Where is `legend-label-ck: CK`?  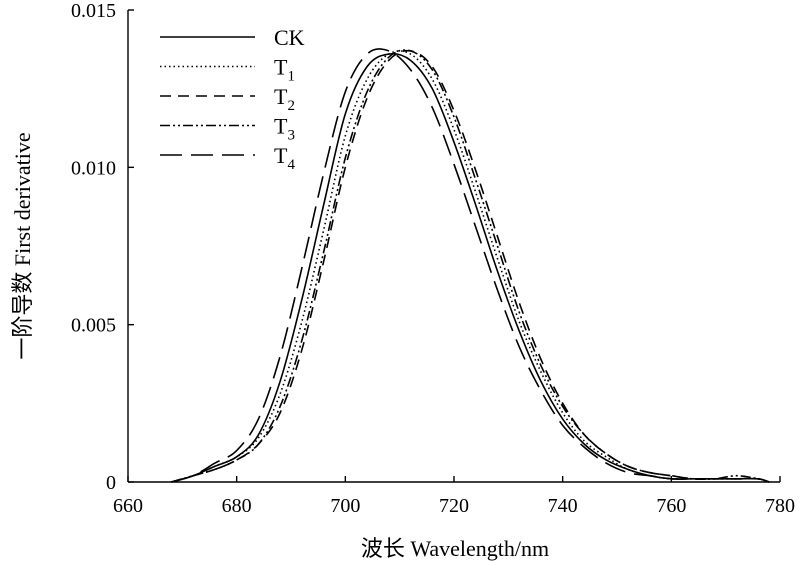 legend-label-ck: CK is located at coordinates (289, 37).